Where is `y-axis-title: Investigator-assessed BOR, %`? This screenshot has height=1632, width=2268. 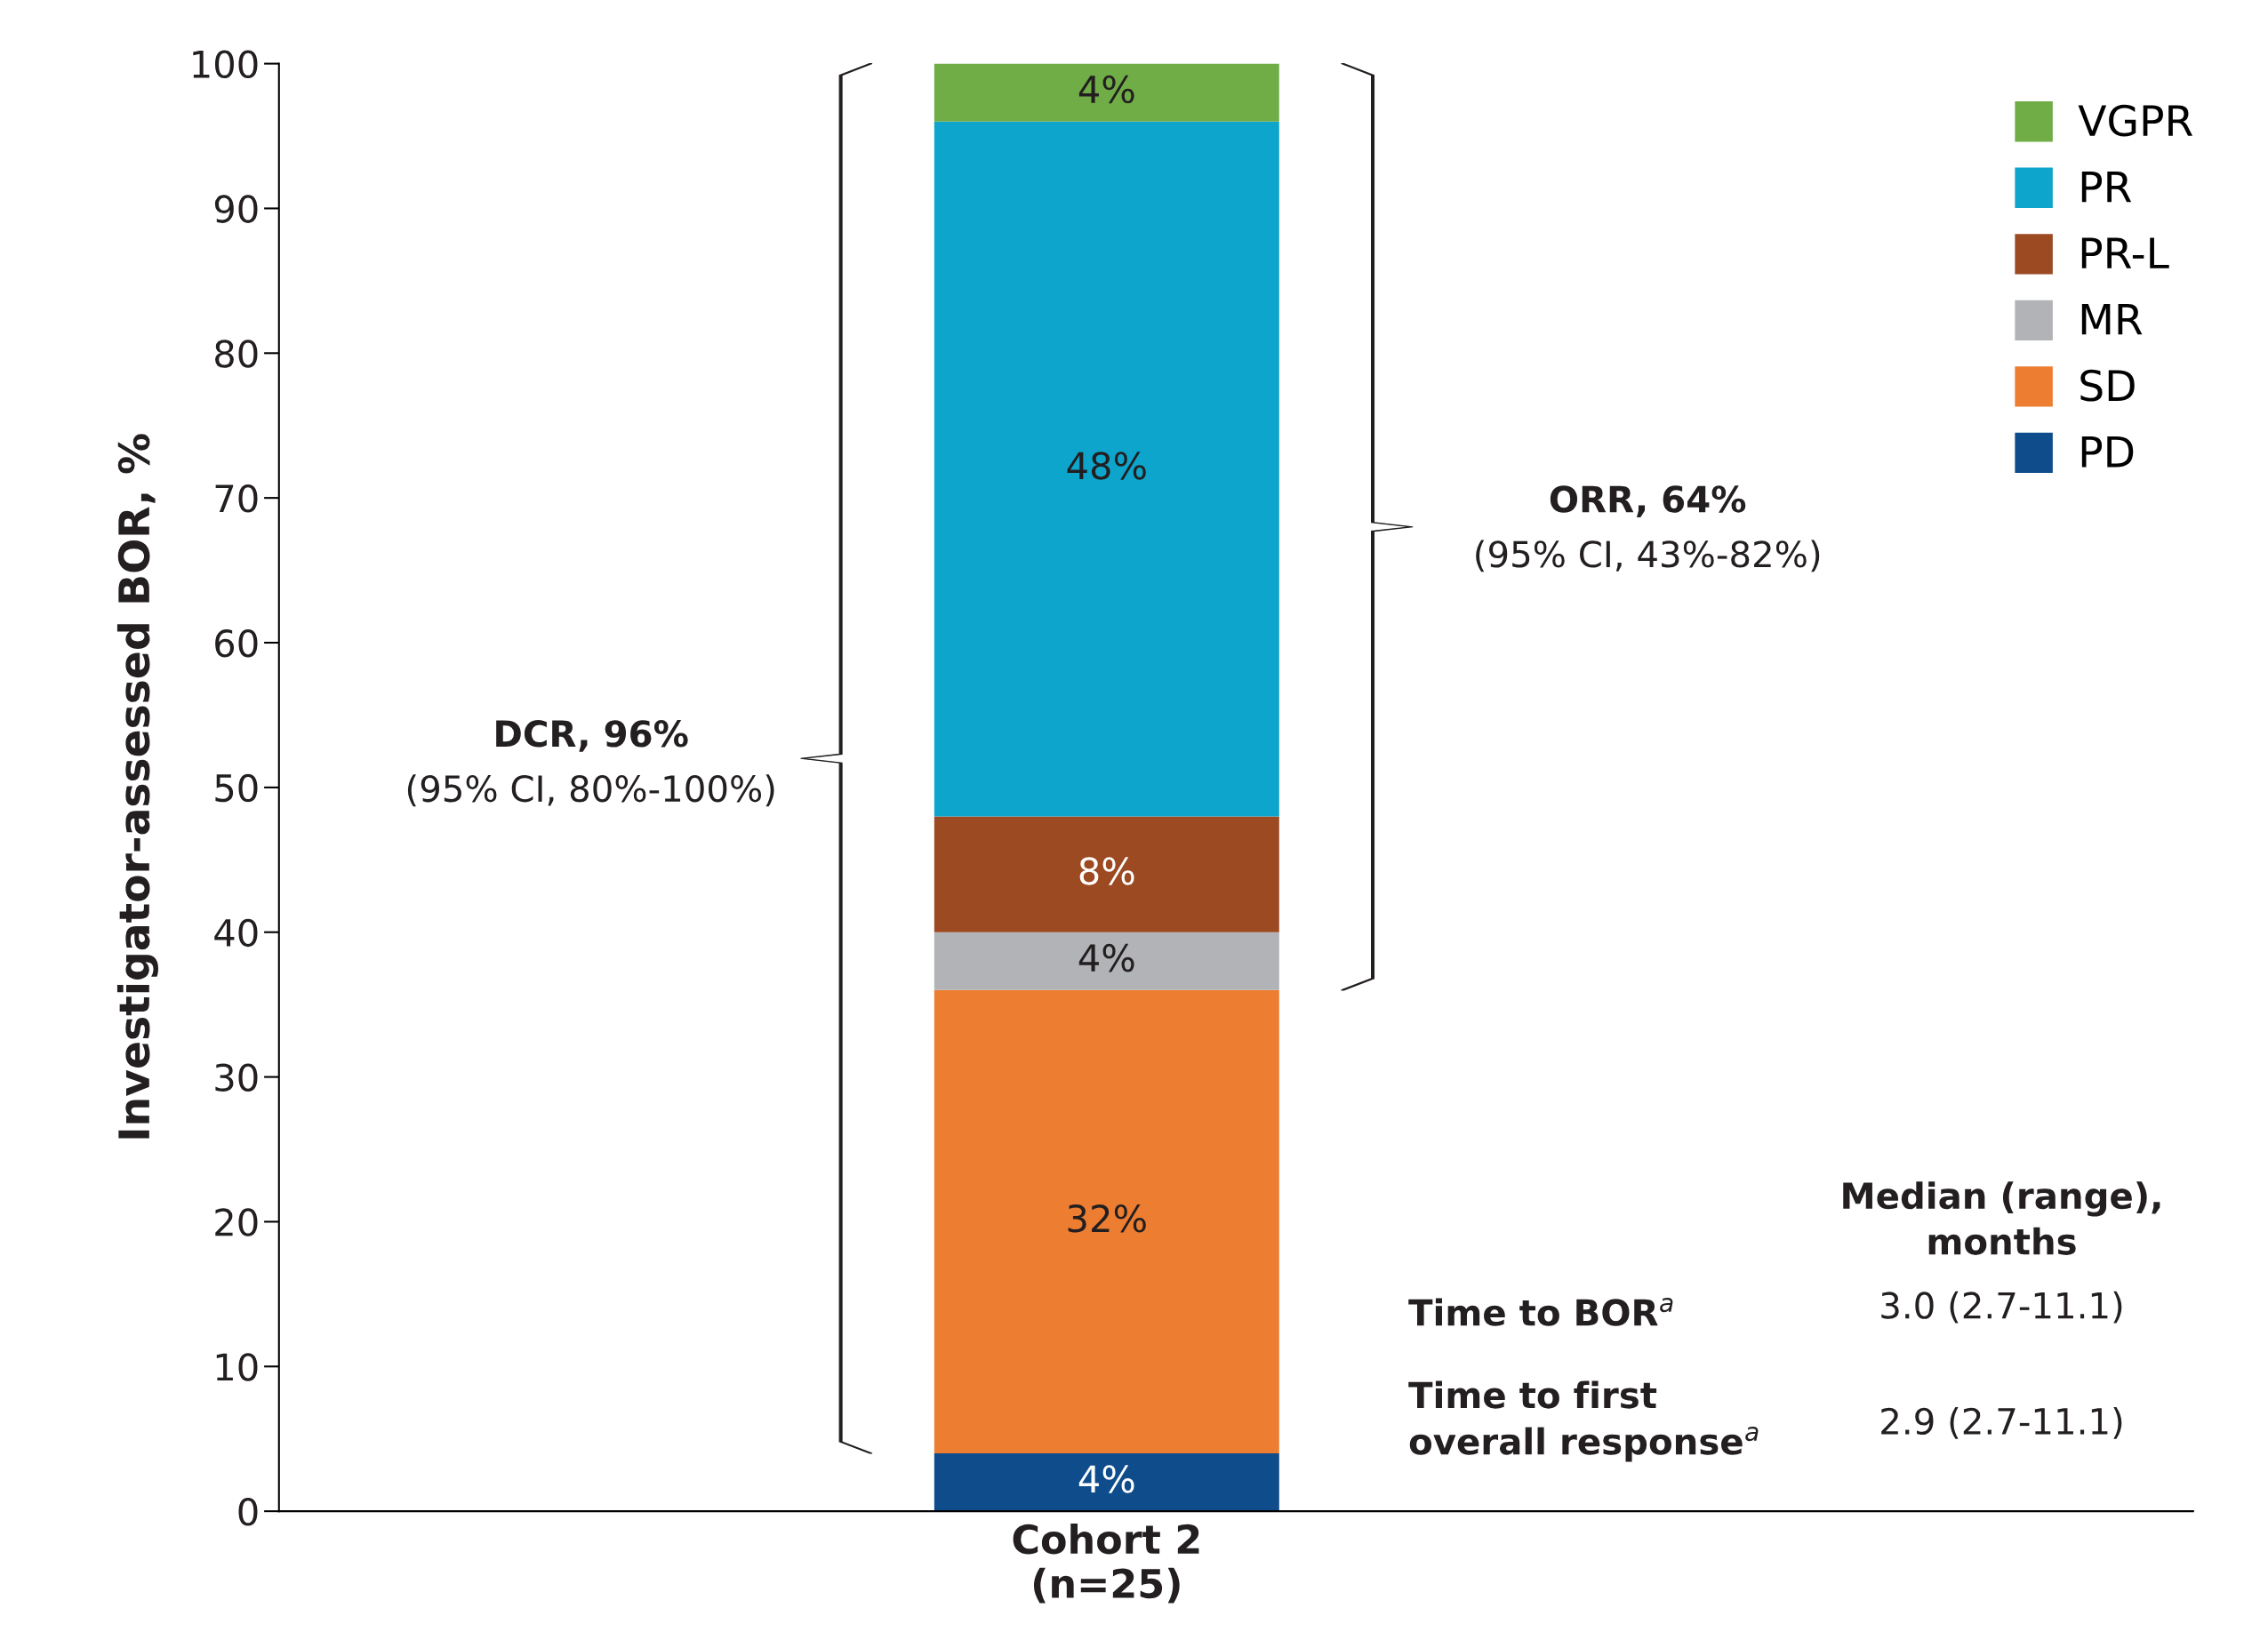 y-axis-title: Investigator-assessed BOR, % is located at coordinates (137, 786).